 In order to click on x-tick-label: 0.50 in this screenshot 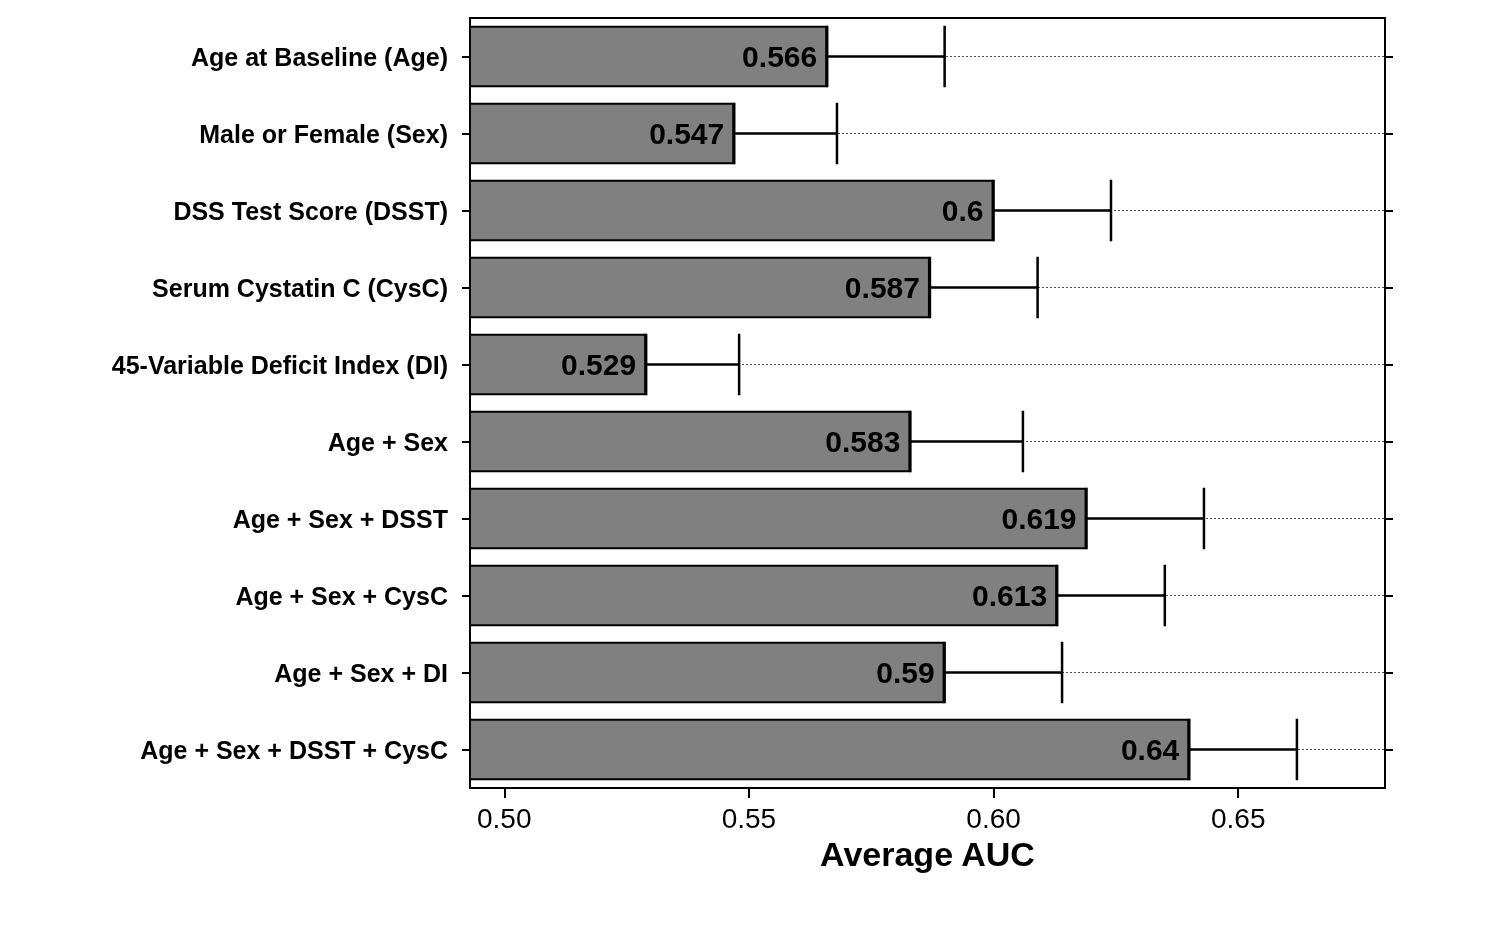, I will do `click(504, 818)`.